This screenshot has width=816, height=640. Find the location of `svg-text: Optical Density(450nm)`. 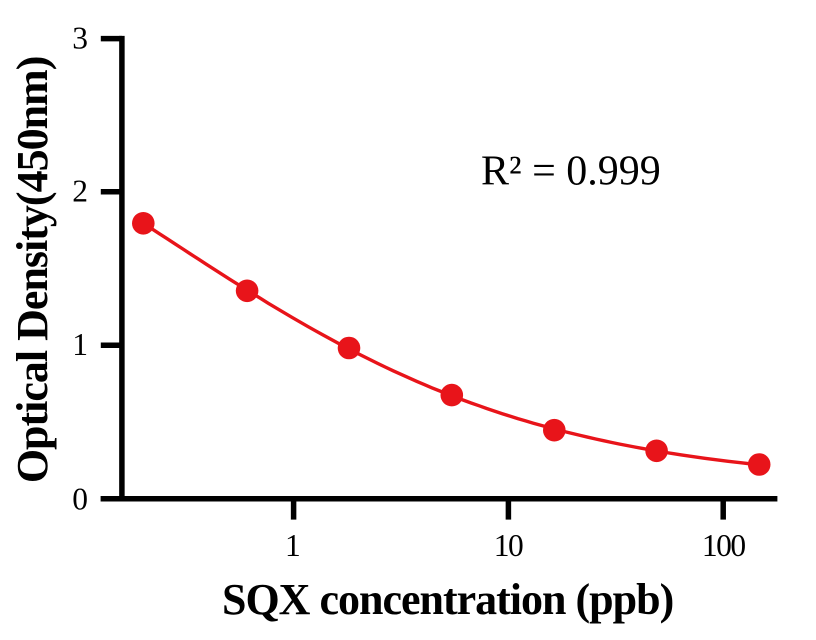

svg-text: Optical Density(450nm) is located at coordinates (32, 270).